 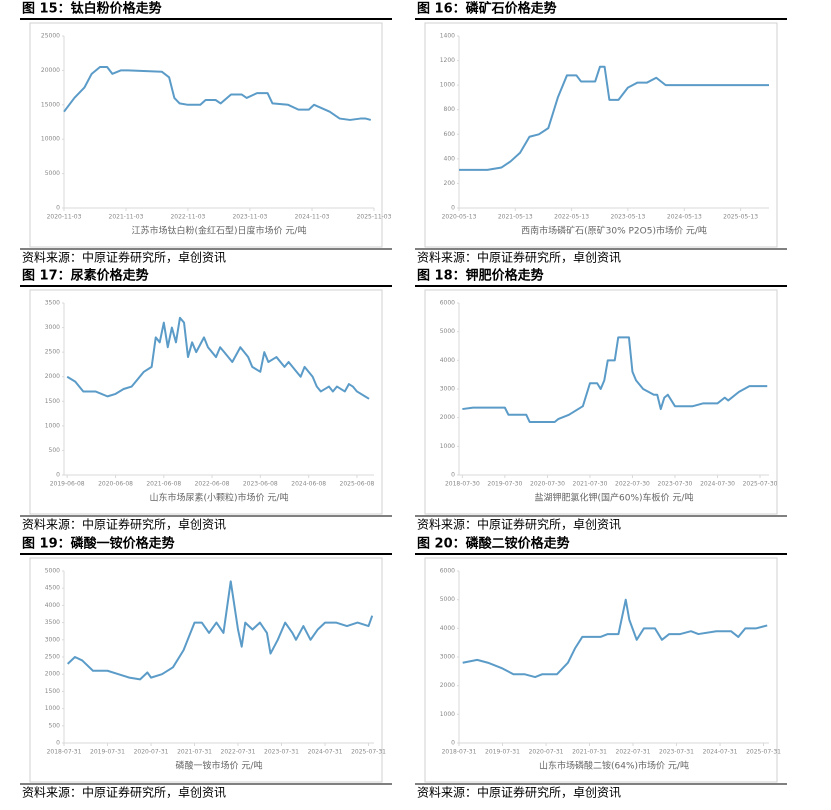 What do you see at coordinates (627, 217) in the screenshot?
I see `x-tick-label: 2023-05-13` at bounding box center [627, 217].